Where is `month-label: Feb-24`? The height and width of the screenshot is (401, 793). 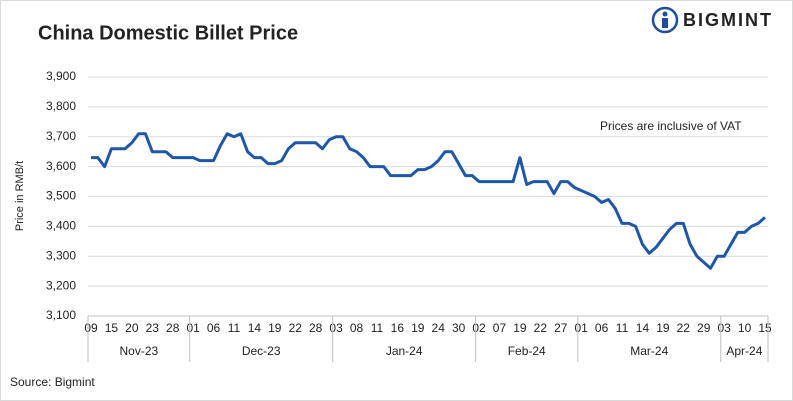
month-label: Feb-24 is located at coordinates (527, 351).